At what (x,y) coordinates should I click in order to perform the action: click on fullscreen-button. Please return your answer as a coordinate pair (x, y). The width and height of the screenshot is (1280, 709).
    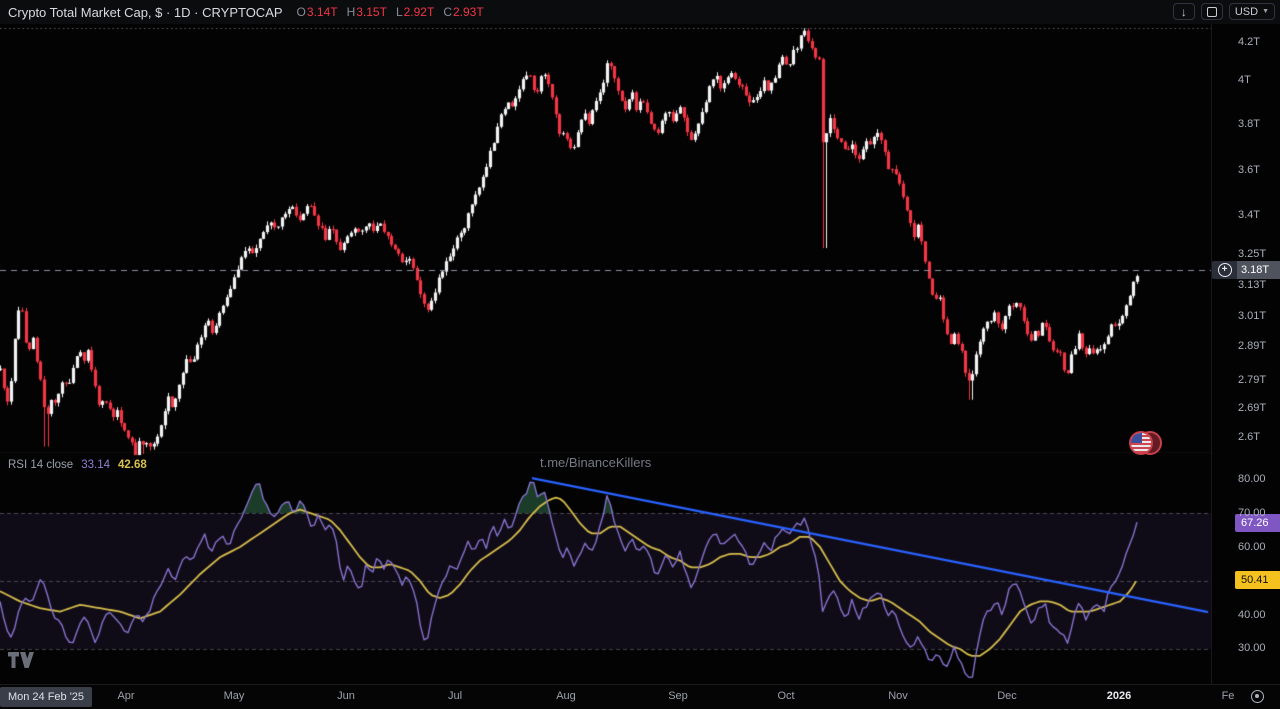
    Looking at the image, I should click on (1211, 11).